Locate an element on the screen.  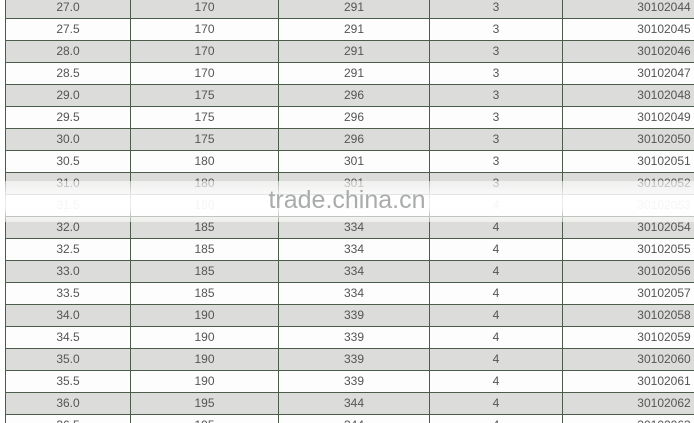
cell-part-no: 30102049 is located at coordinates (628, 117).